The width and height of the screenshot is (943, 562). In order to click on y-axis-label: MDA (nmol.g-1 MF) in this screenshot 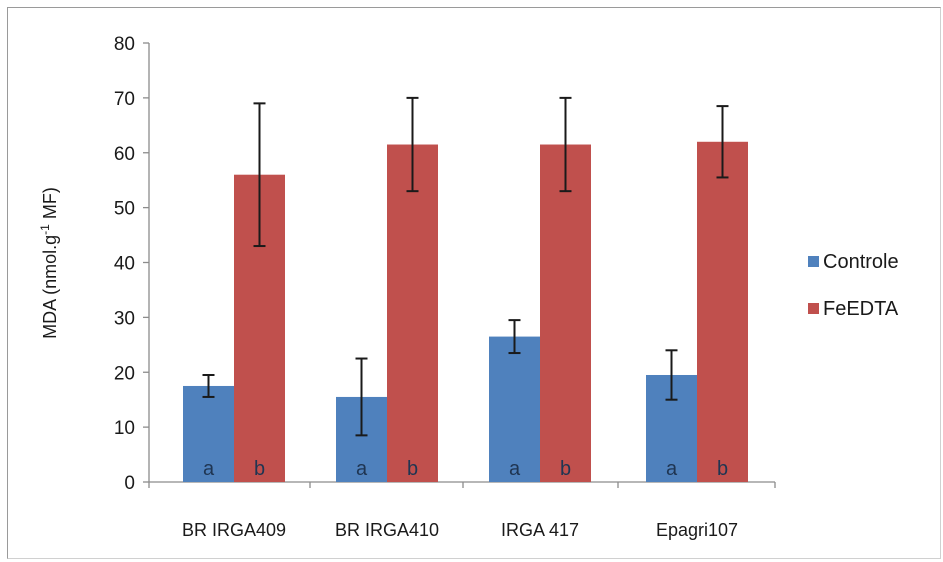, I will do `click(49, 263)`.